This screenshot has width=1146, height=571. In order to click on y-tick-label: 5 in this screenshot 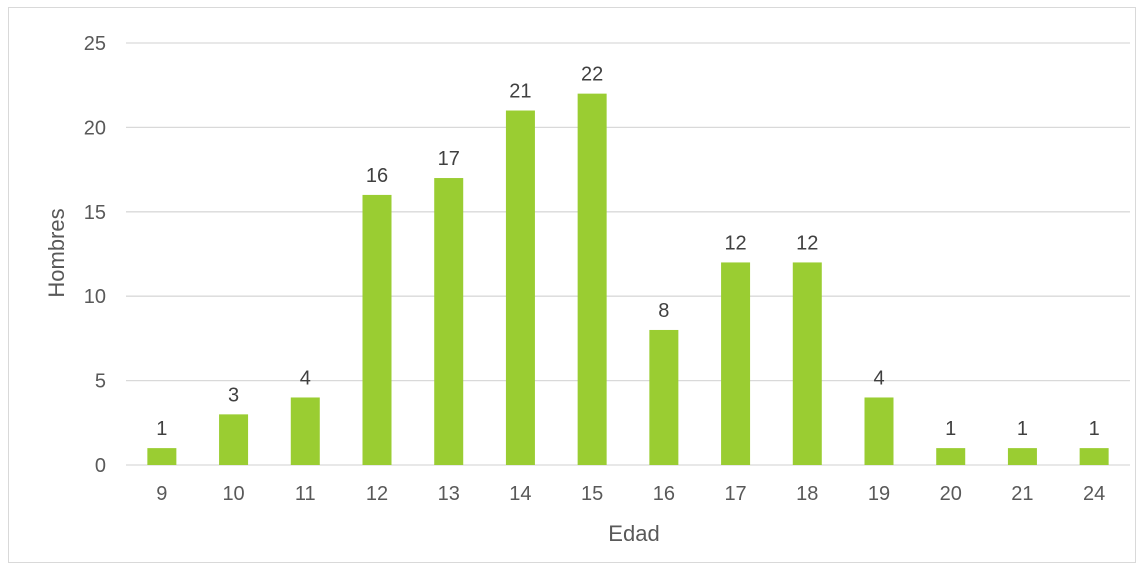, I will do `click(100, 382)`.